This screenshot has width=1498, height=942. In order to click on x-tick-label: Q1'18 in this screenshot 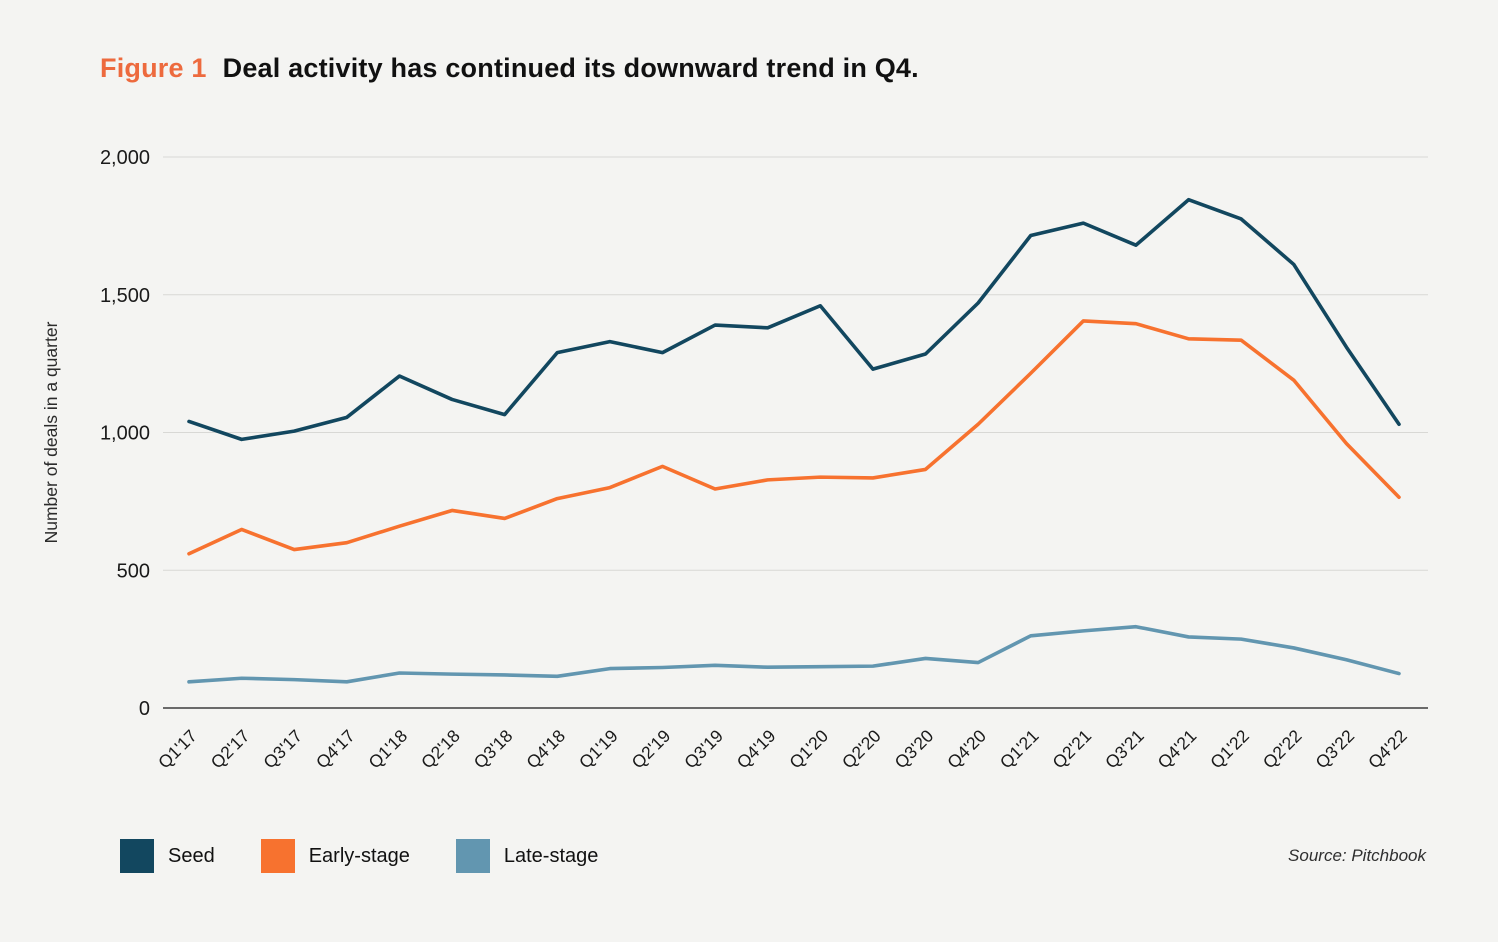, I will do `click(387, 749)`.